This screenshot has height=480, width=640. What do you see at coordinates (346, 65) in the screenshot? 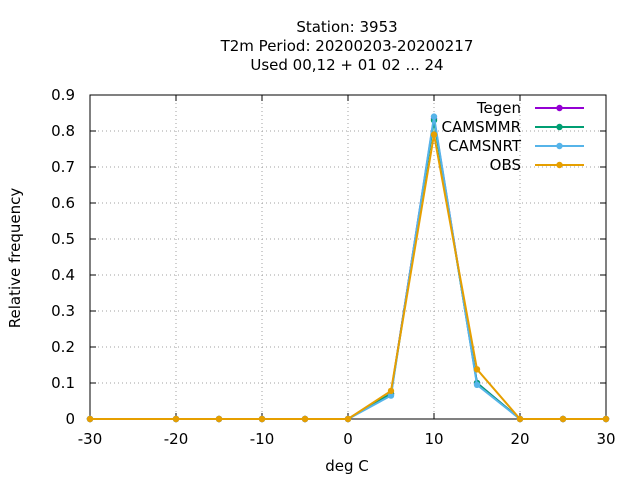
I see `title-line-3: Used 00,12 + 01 02 ... 24` at bounding box center [346, 65].